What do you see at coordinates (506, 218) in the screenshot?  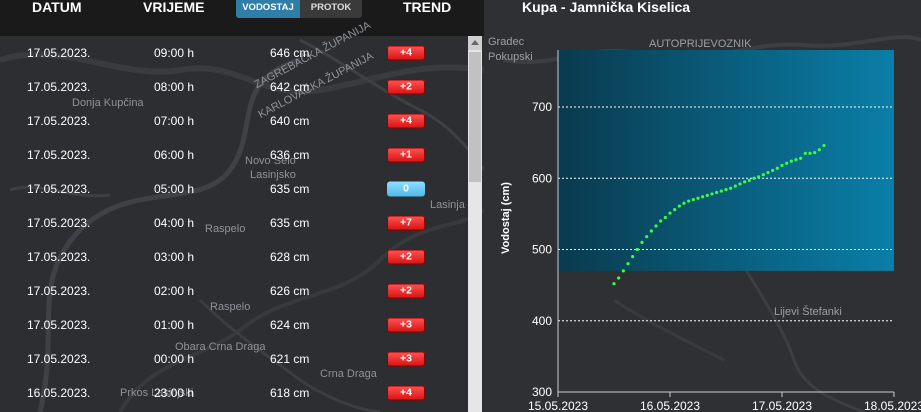 I see `y-axis-label: Vodostaj (cm)` at bounding box center [506, 218].